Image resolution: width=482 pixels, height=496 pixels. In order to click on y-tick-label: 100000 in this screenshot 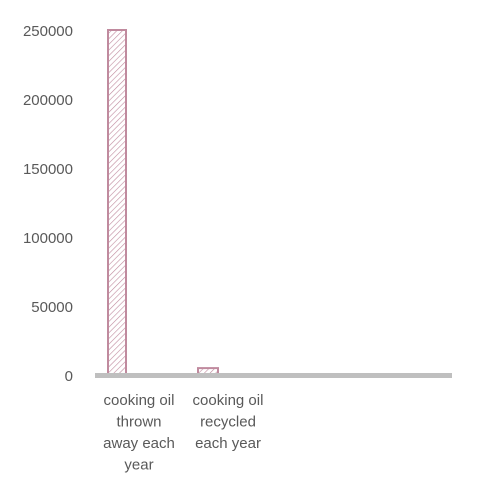, I will do `click(48, 238)`.